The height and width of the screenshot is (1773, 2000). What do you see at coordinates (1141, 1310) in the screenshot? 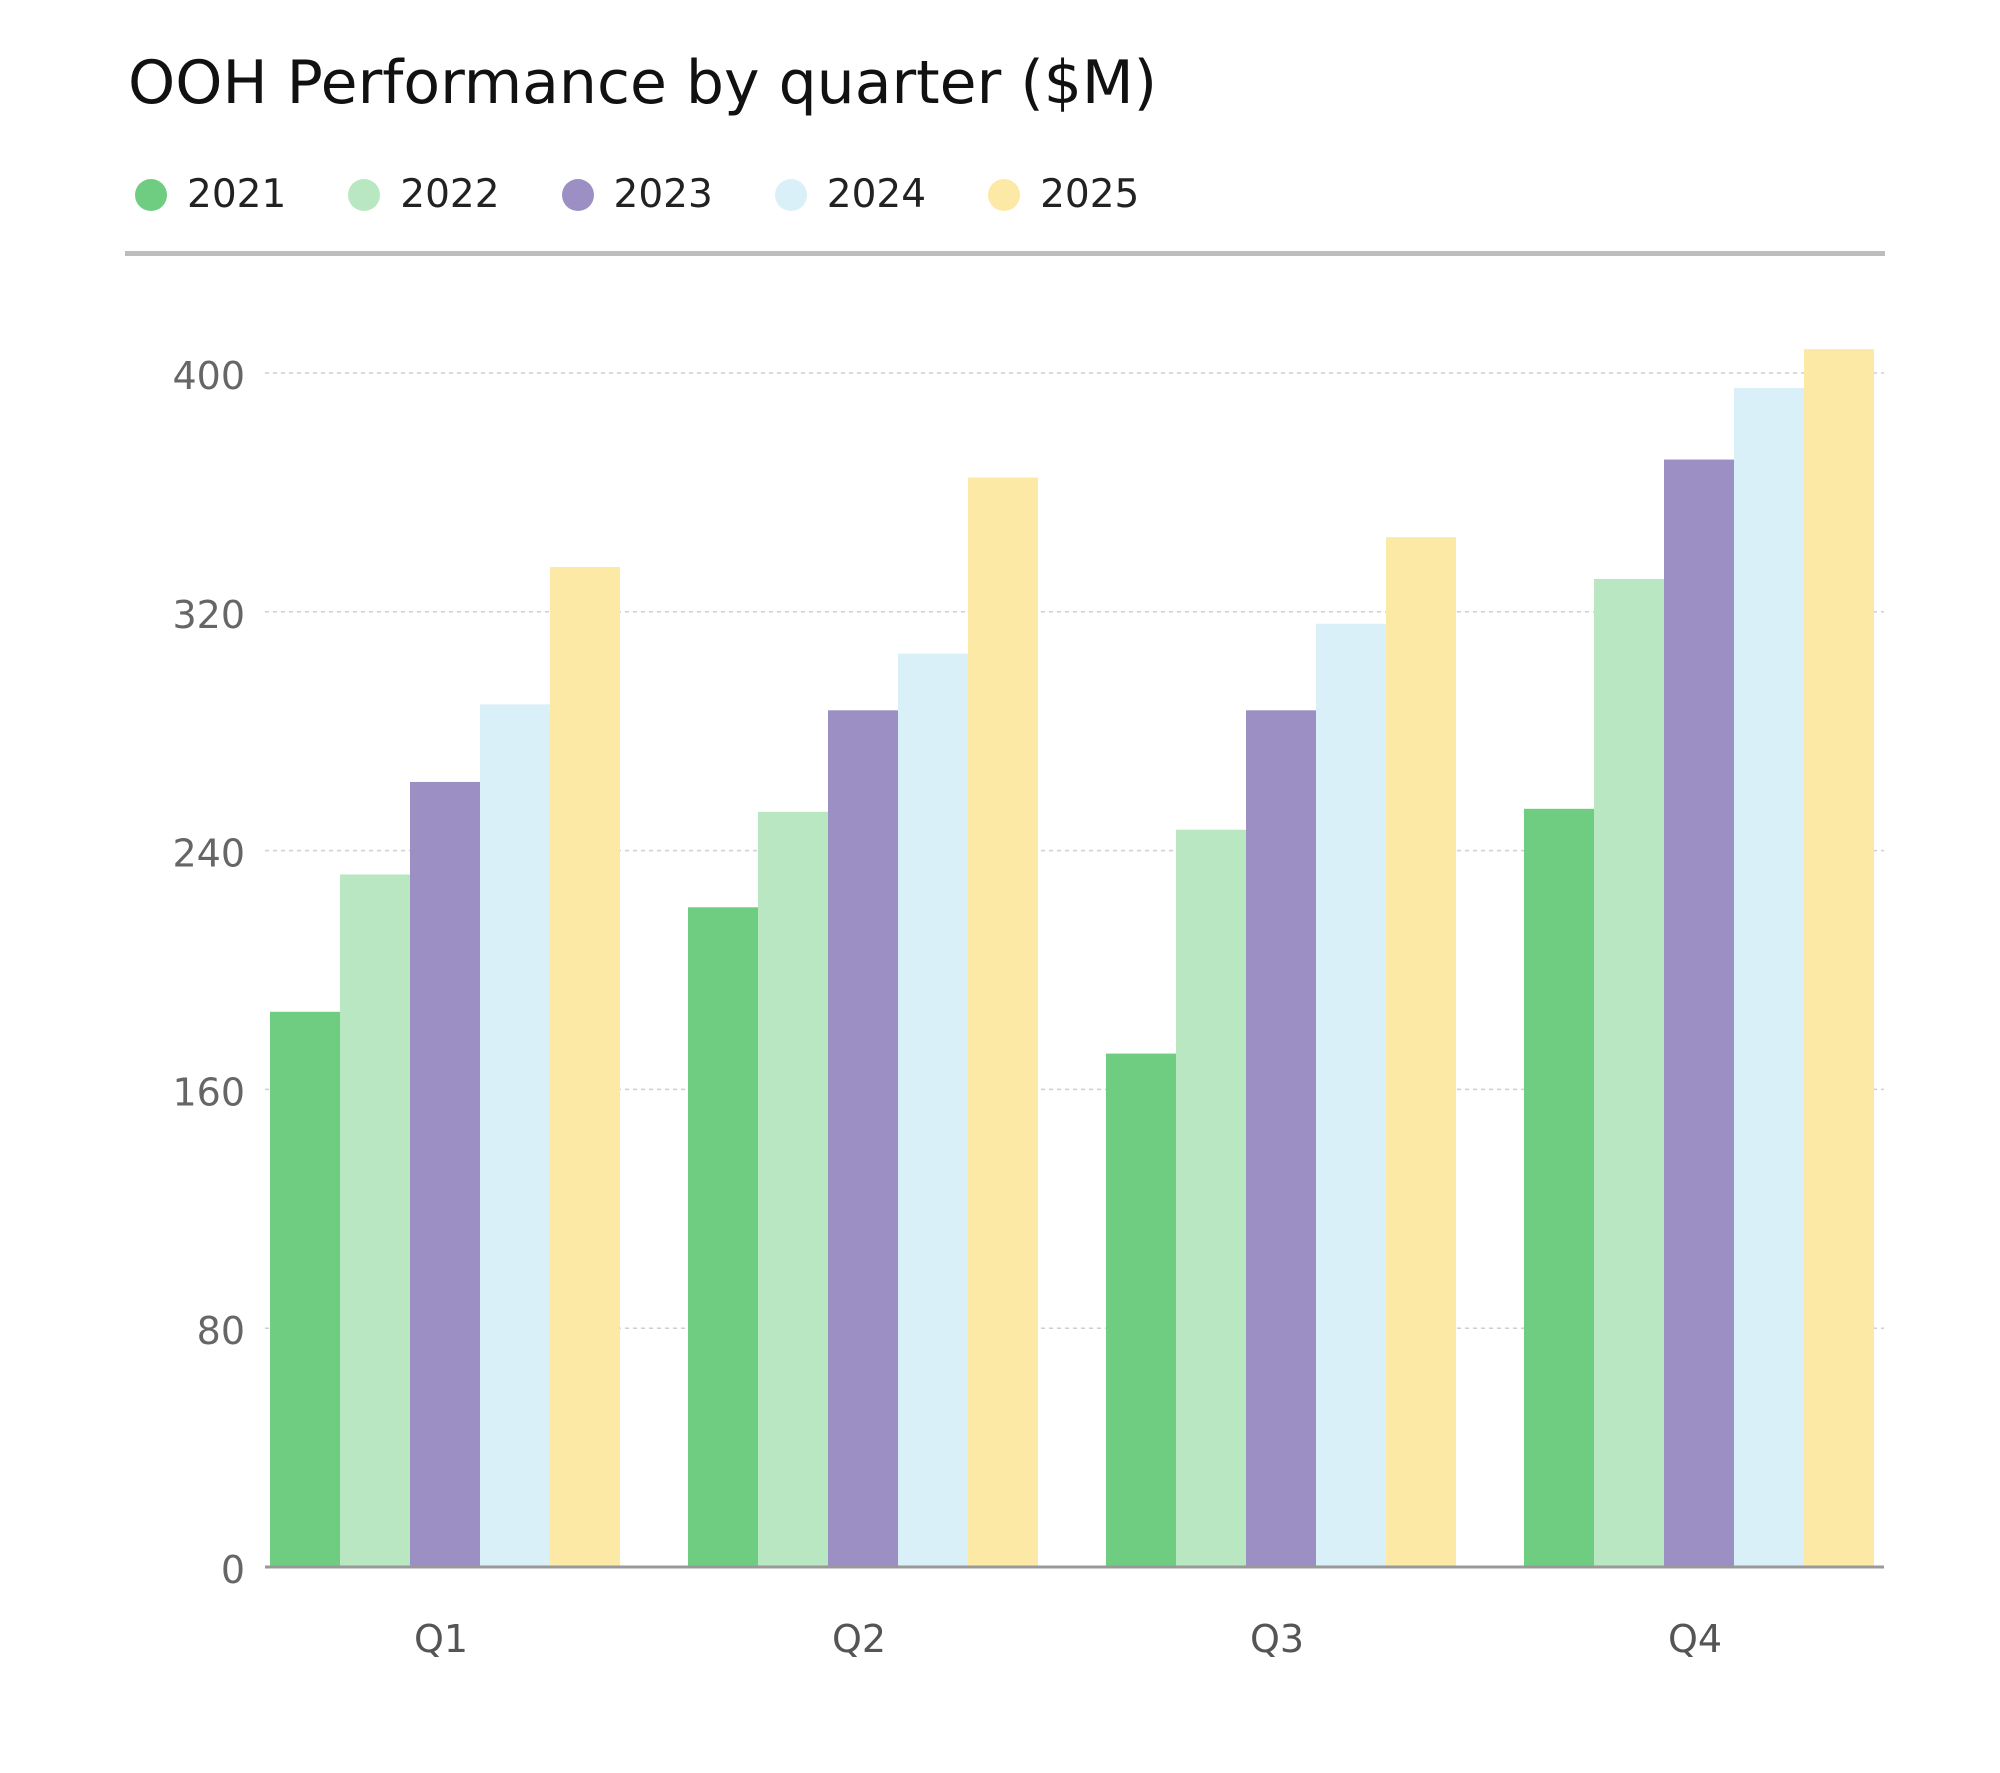
I see `bar-2021-Q3` at bounding box center [1141, 1310].